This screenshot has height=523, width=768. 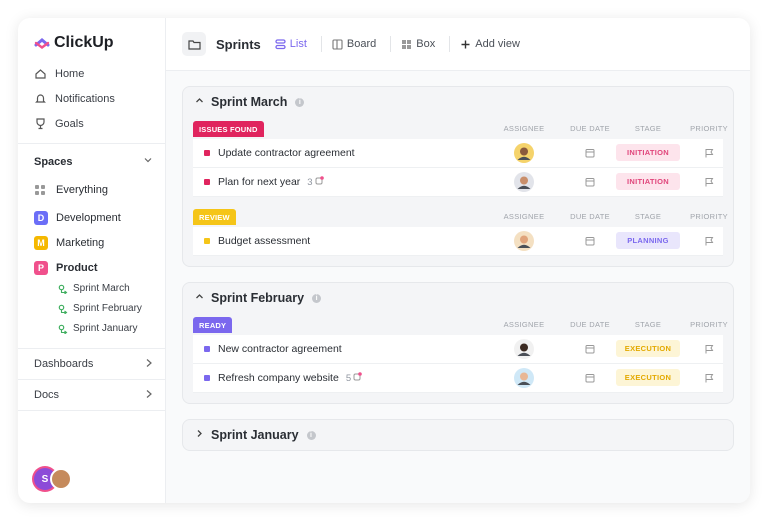 What do you see at coordinates (66, 268) in the screenshot?
I see `space-item: P Product` at bounding box center [66, 268].